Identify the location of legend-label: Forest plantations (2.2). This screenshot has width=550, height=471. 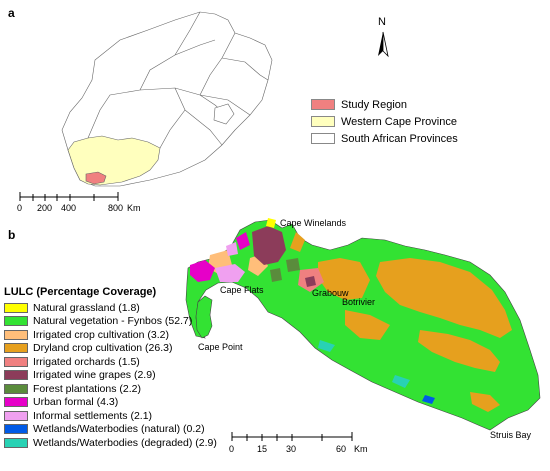
(87, 388).